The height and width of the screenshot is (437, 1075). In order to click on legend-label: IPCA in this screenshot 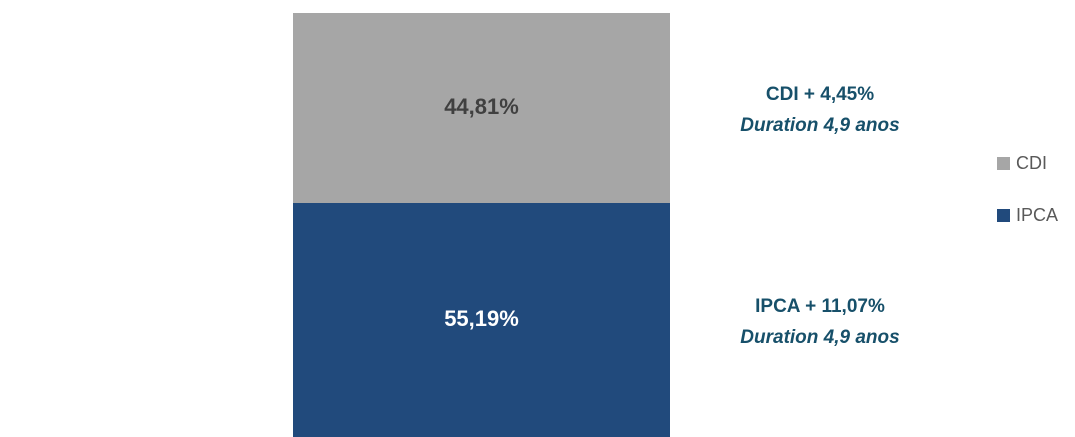, I will do `click(1037, 215)`.